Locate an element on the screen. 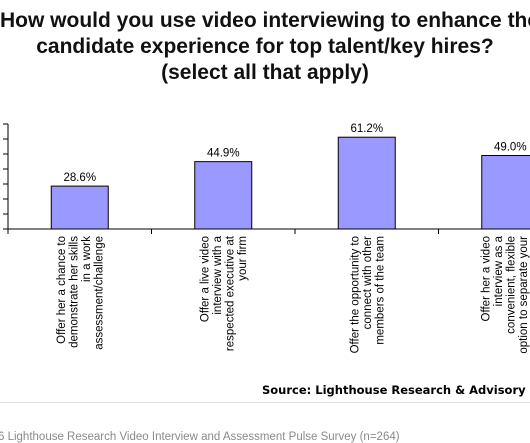 The image size is (530, 443). category-label: Offer her a video is located at coordinates (486, 278).